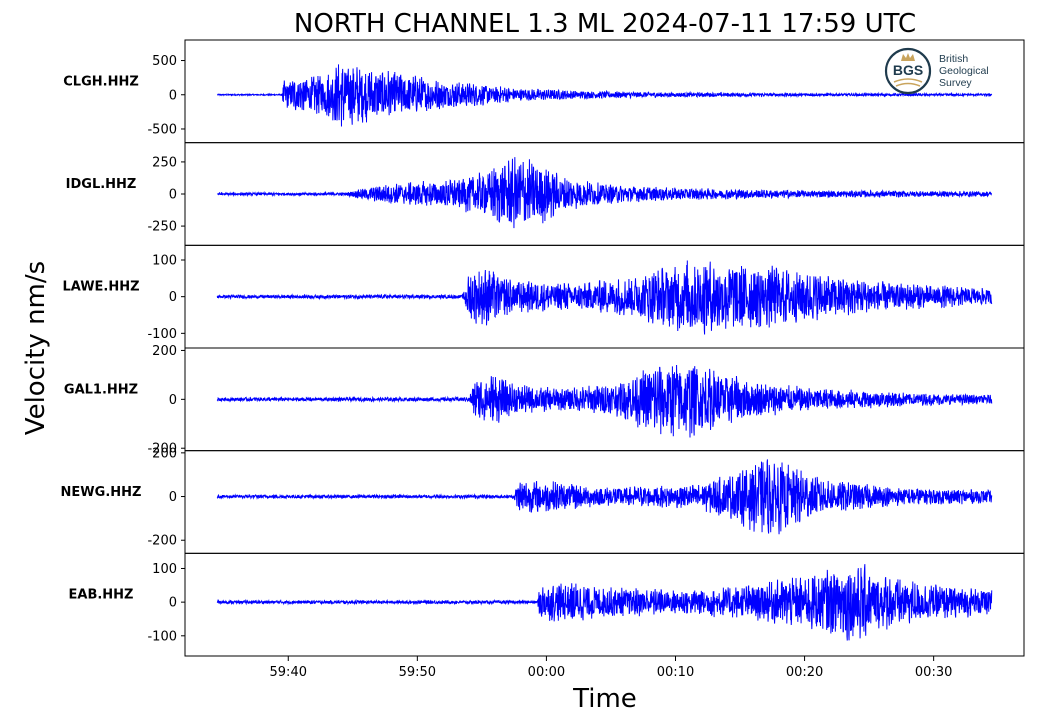 The width and height of the screenshot is (1046, 723). Describe the element at coordinates (611, 668) in the screenshot. I see `x-axis: 59:40 59:50 00:00 00:10 00:20 00:30` at that location.